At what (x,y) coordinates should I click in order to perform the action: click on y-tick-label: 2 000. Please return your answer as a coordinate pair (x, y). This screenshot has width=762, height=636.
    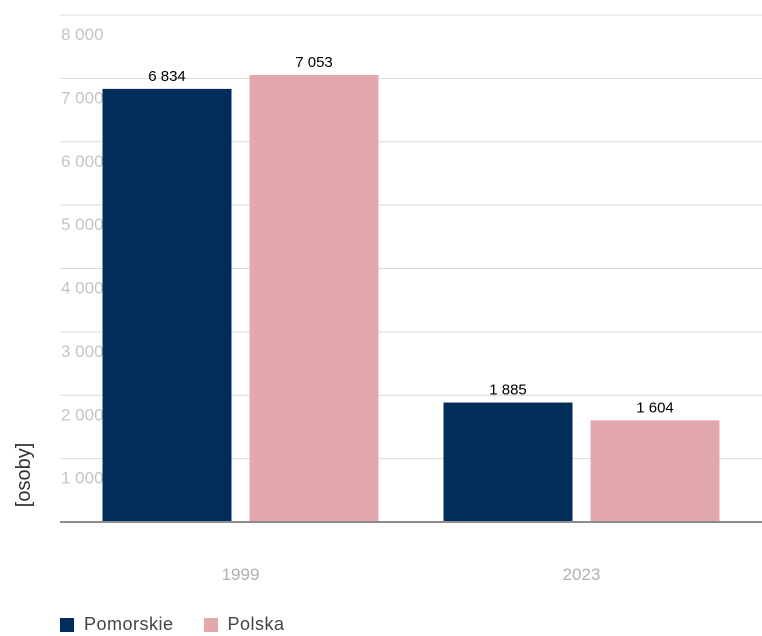
    Looking at the image, I should click on (82, 414).